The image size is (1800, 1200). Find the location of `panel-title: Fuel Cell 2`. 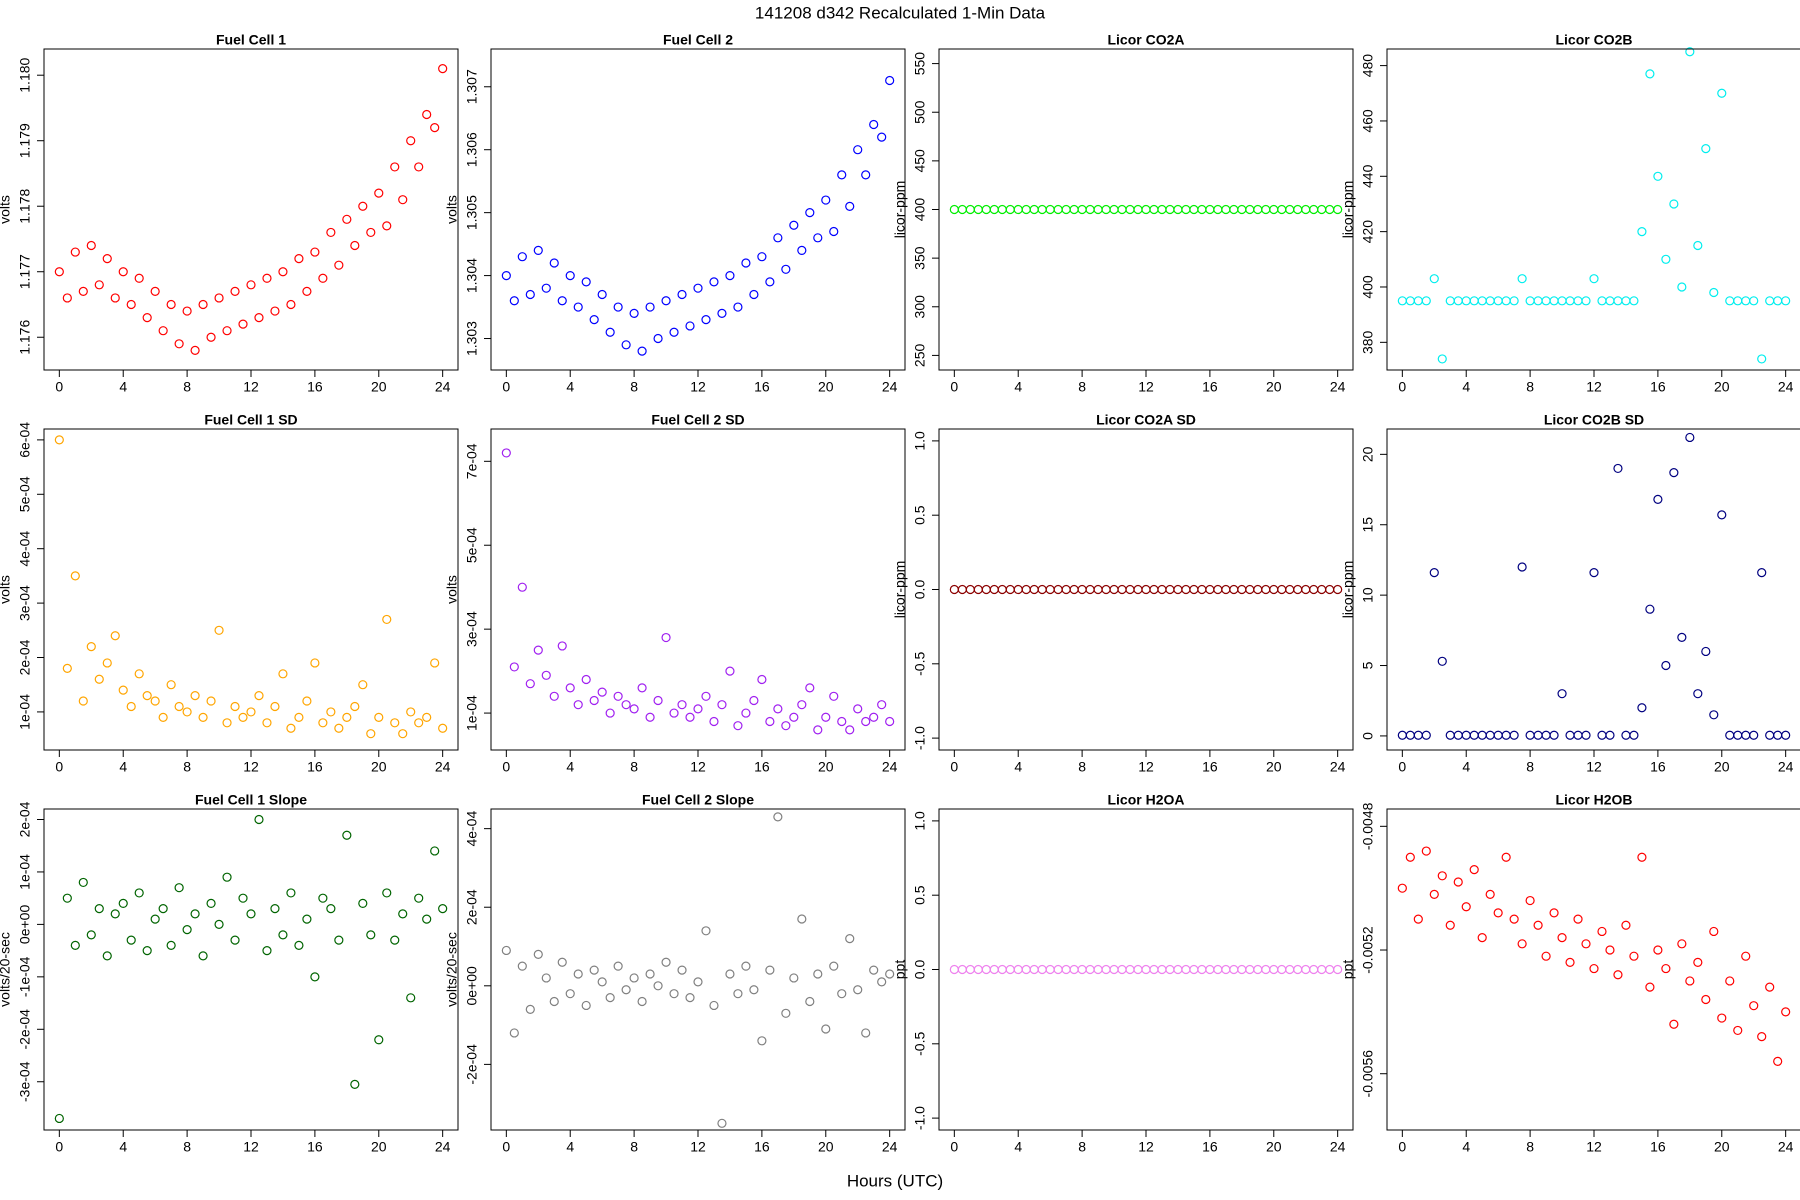

panel-title: Fuel Cell 2 is located at coordinates (698, 40).